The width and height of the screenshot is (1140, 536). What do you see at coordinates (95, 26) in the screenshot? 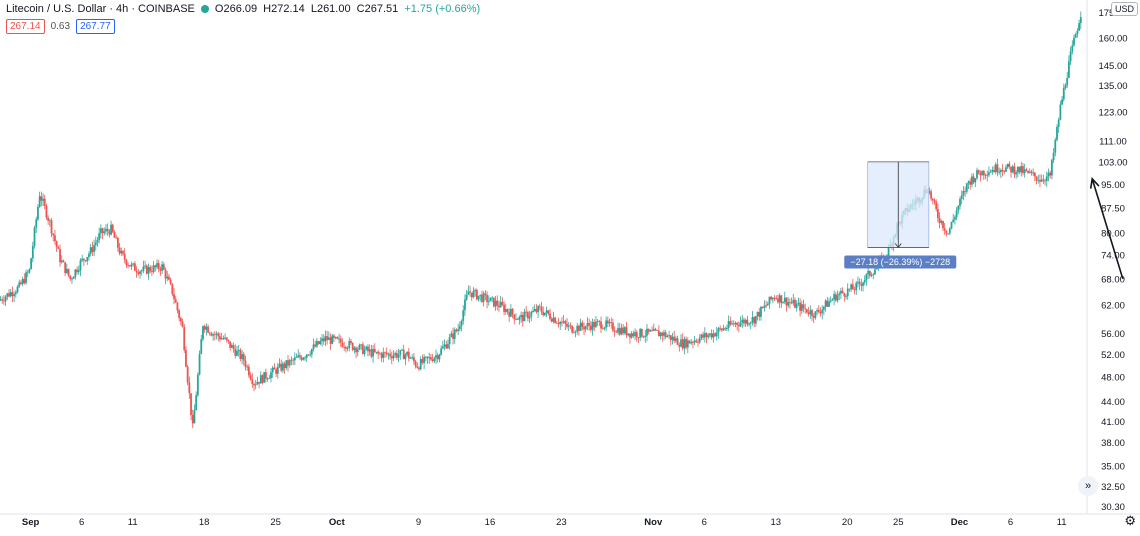
I see `ask-price: 267.77` at bounding box center [95, 26].